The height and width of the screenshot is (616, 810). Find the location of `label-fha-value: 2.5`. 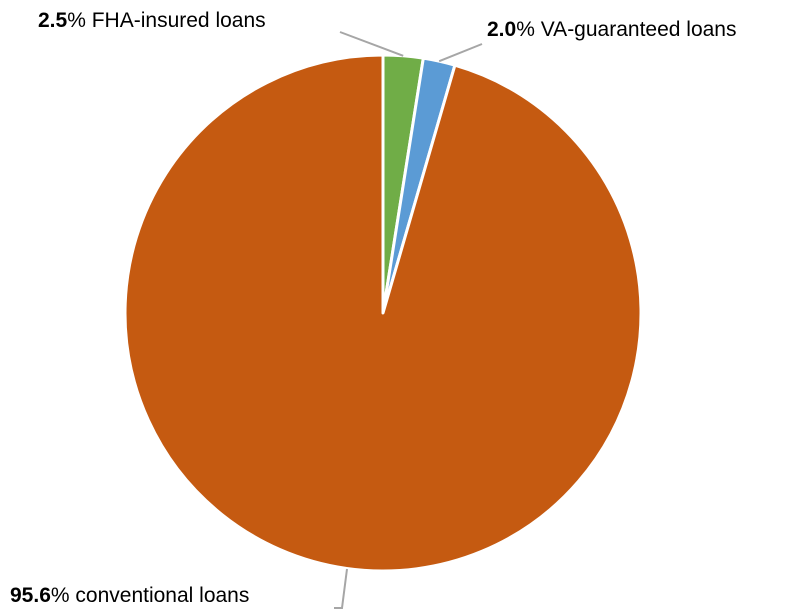

label-fha-value: 2.5 is located at coordinates (53, 20).